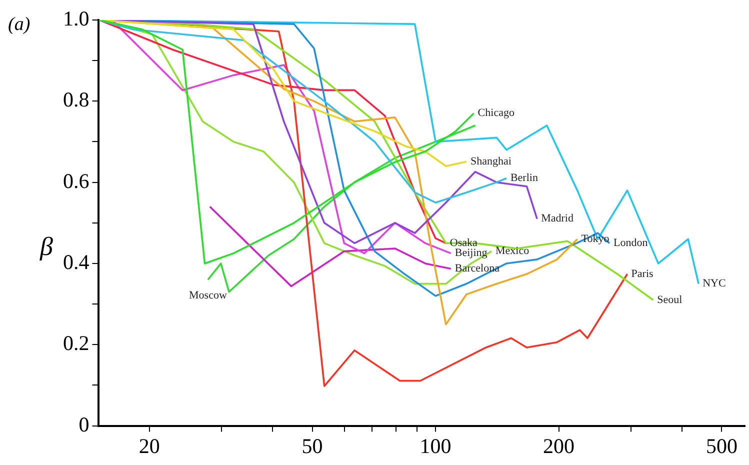 The height and width of the screenshot is (465, 749). Describe the element at coordinates (76, 100) in the screenshot. I see `y-tick-label: 0.8` at that location.